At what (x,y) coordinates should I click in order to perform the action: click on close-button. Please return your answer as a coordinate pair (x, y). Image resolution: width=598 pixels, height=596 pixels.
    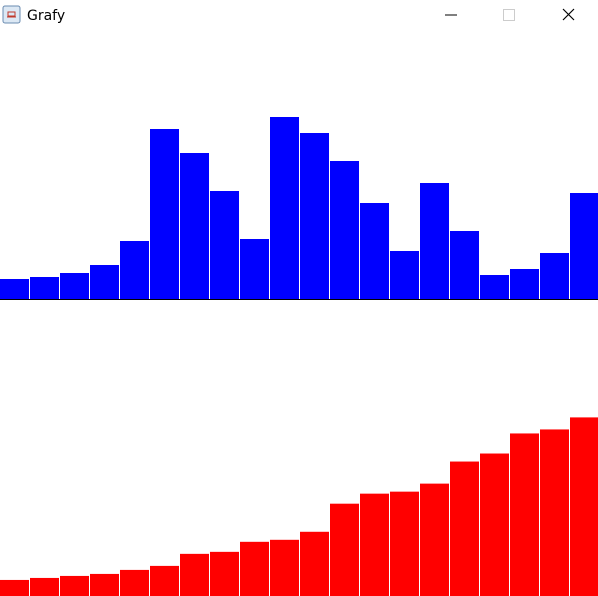
    Looking at the image, I should click on (568, 14).